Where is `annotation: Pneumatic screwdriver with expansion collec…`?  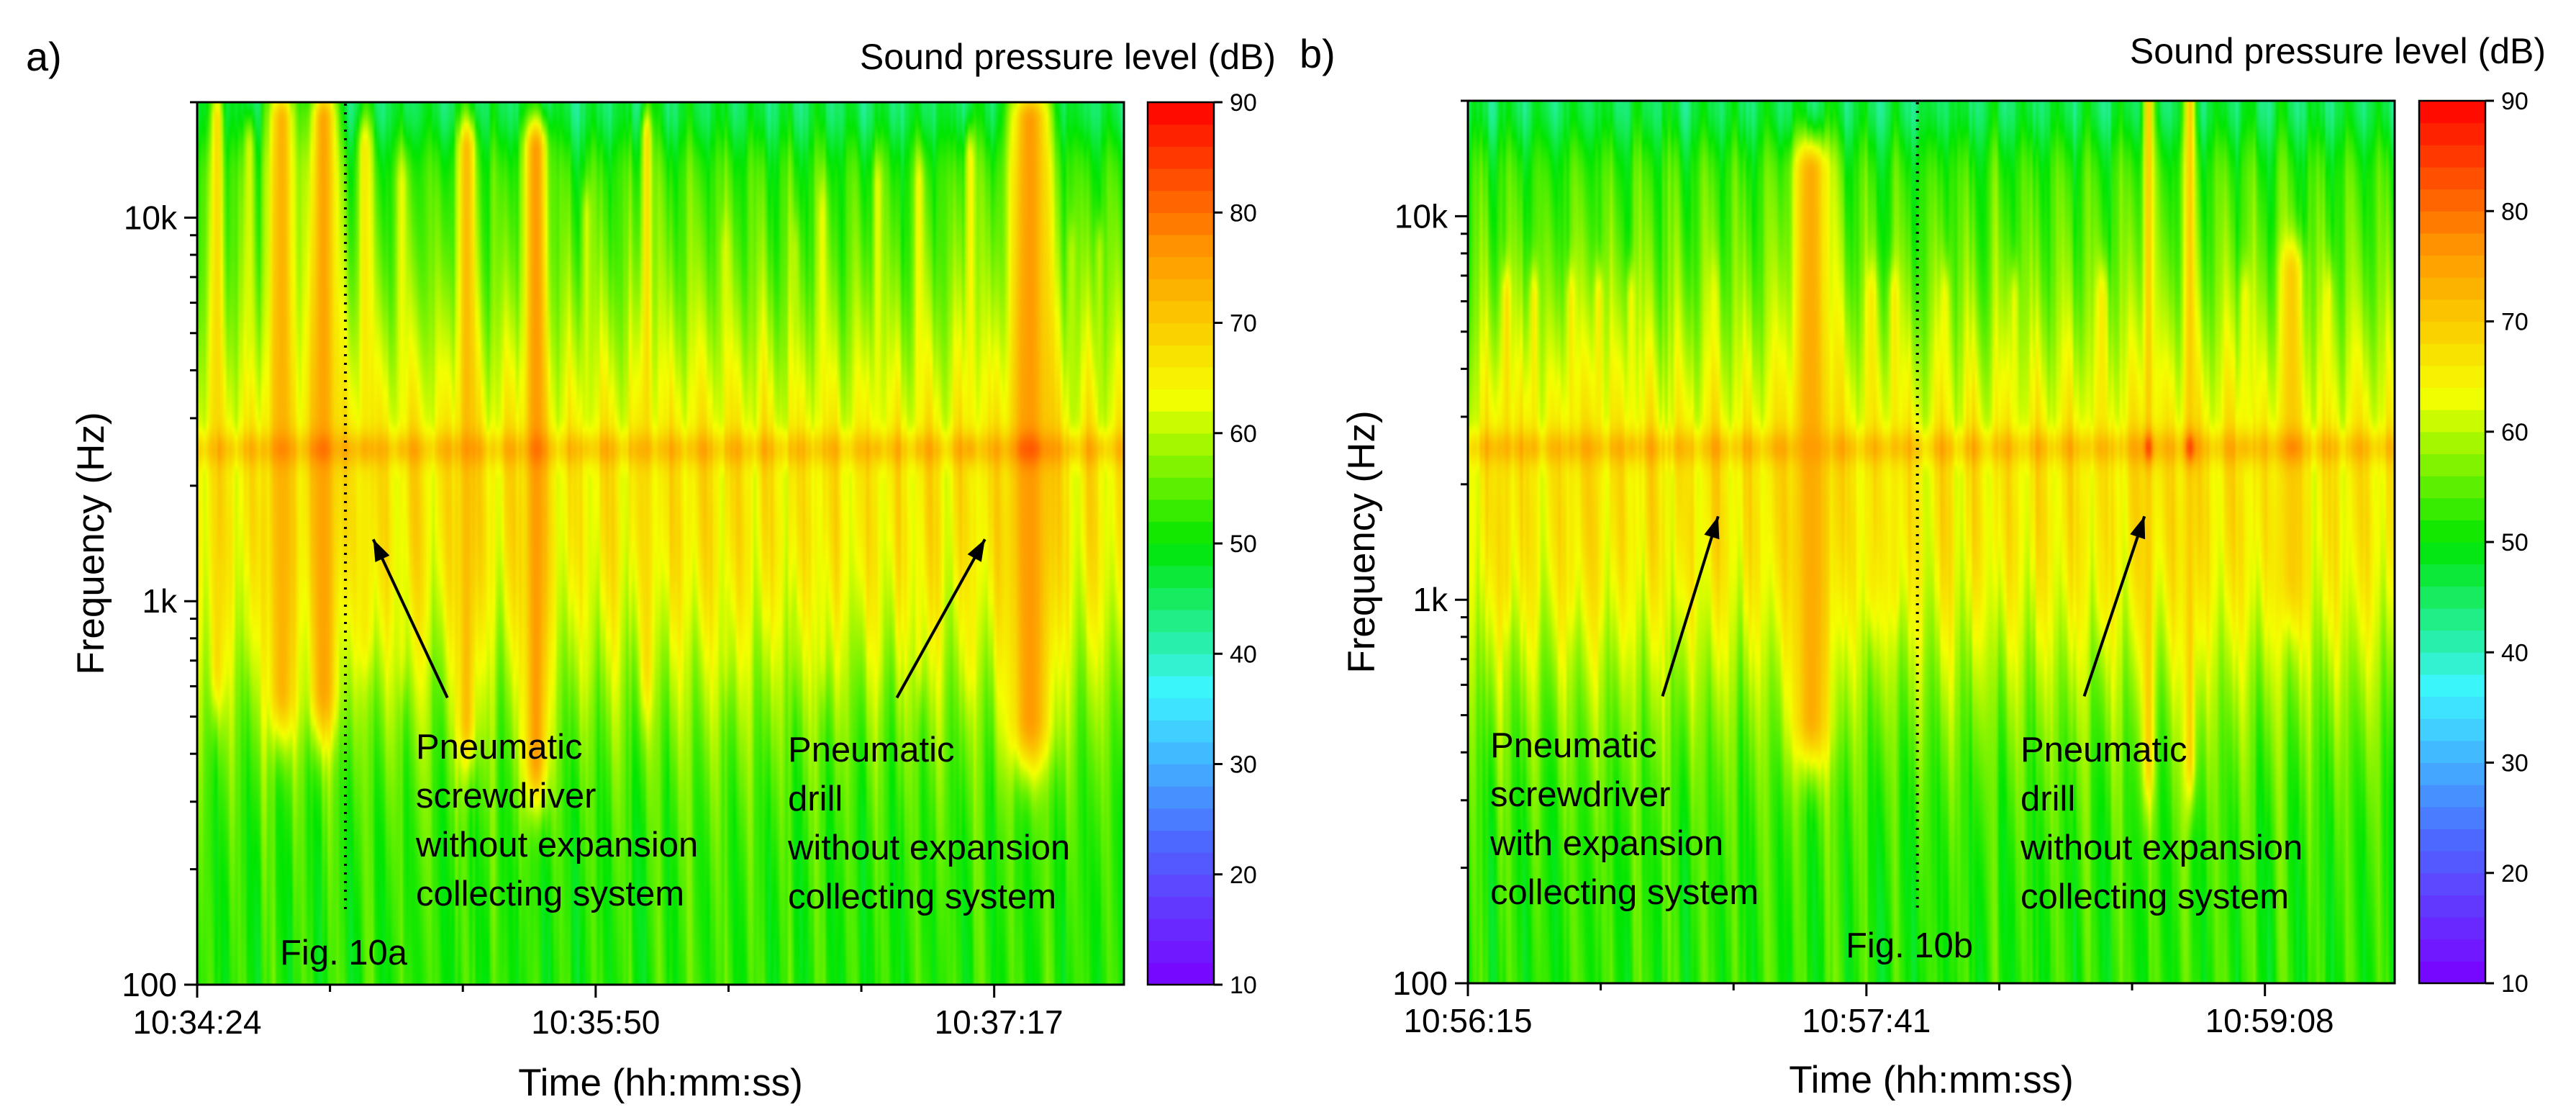 annotation: Pneumatic screwdriver with expansion collec… is located at coordinates (1624, 713).